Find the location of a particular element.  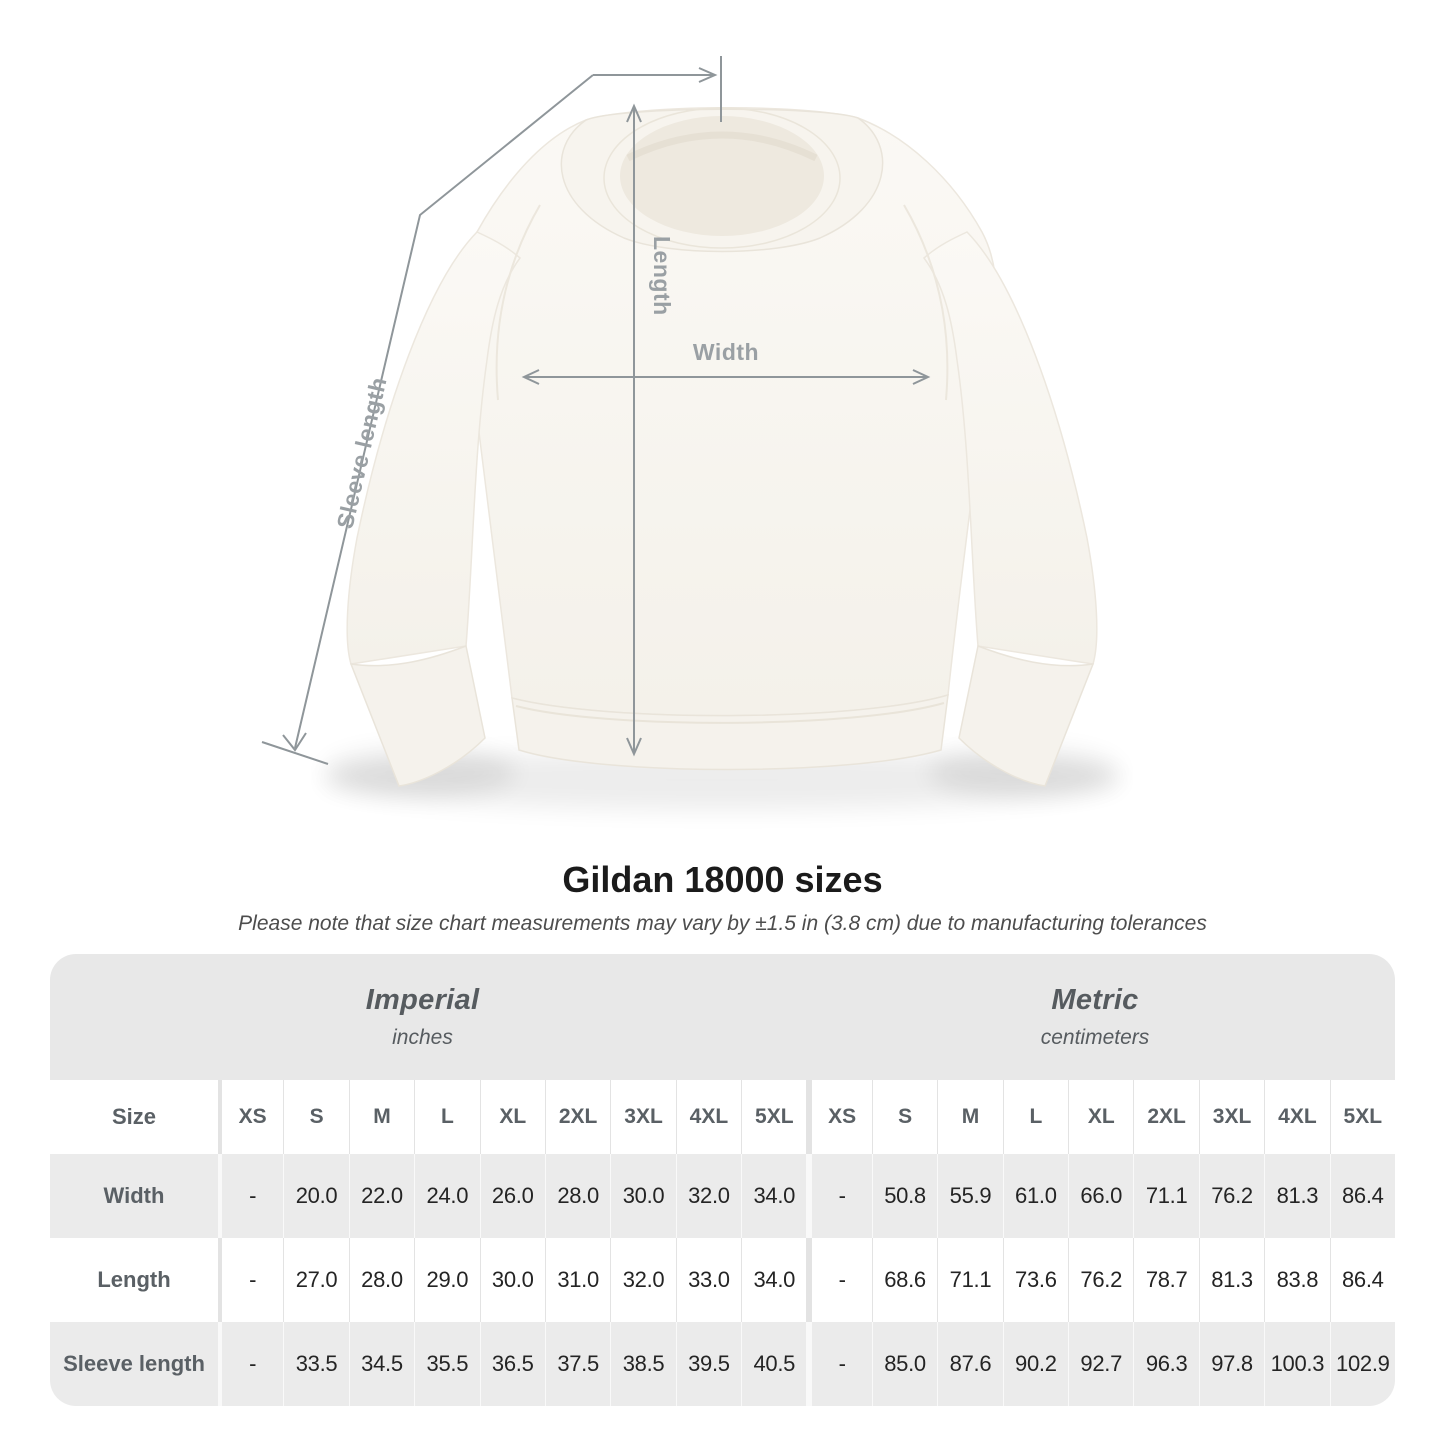

cell: 90.2 is located at coordinates (1035, 1364).